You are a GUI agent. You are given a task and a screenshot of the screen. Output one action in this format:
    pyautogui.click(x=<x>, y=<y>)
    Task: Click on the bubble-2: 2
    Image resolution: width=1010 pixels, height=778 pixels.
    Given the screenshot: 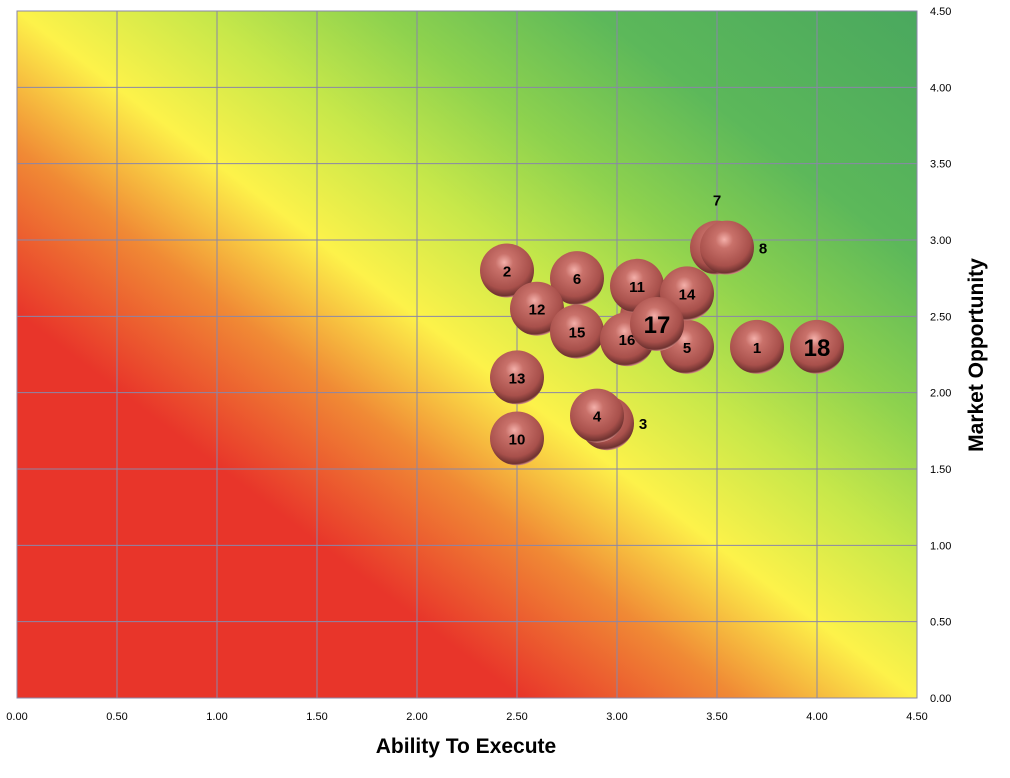 What is the action you would take?
    pyautogui.click(x=507, y=270)
    